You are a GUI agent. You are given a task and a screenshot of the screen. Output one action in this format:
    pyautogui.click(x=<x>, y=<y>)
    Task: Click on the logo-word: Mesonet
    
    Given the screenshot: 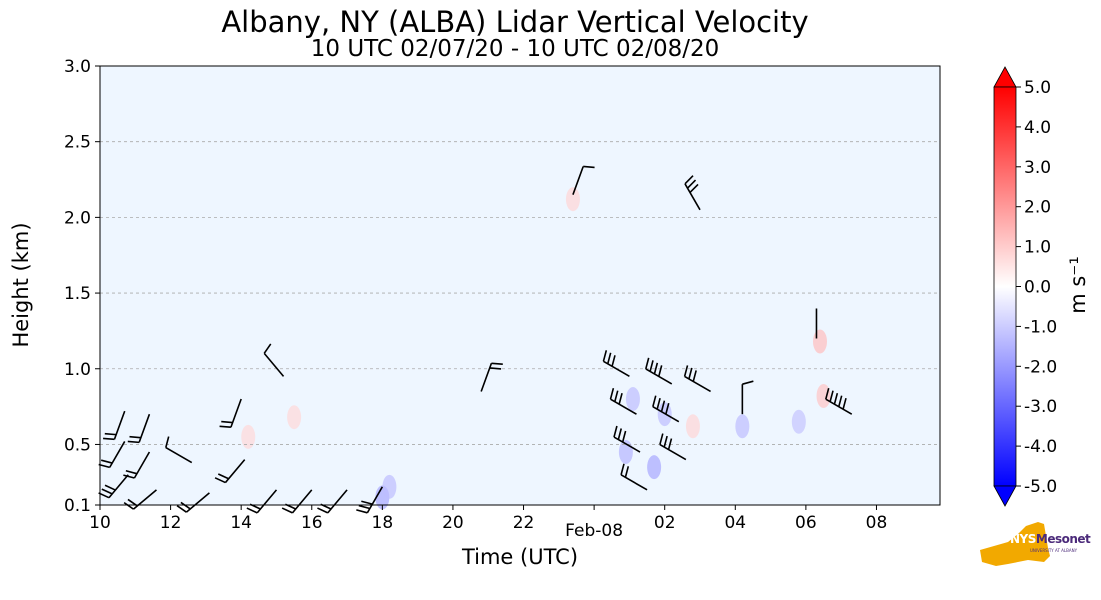 What is the action you would take?
    pyautogui.click(x=1063, y=539)
    